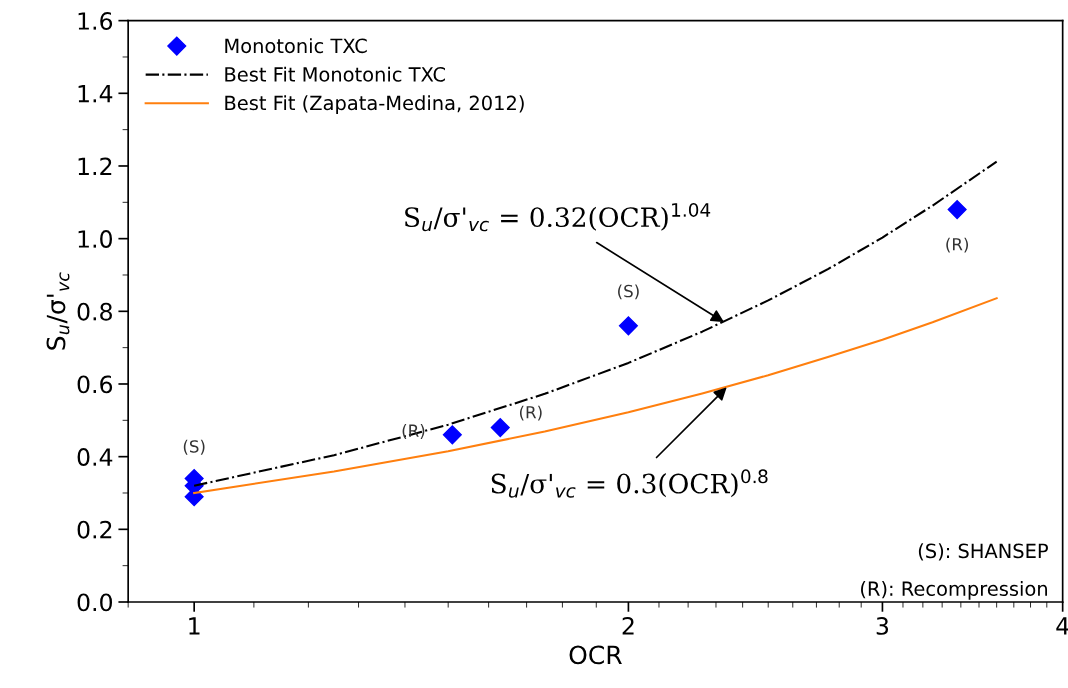 The height and width of the screenshot is (688, 1068). I want to click on y-tick-label: 0.8, so click(94, 311).